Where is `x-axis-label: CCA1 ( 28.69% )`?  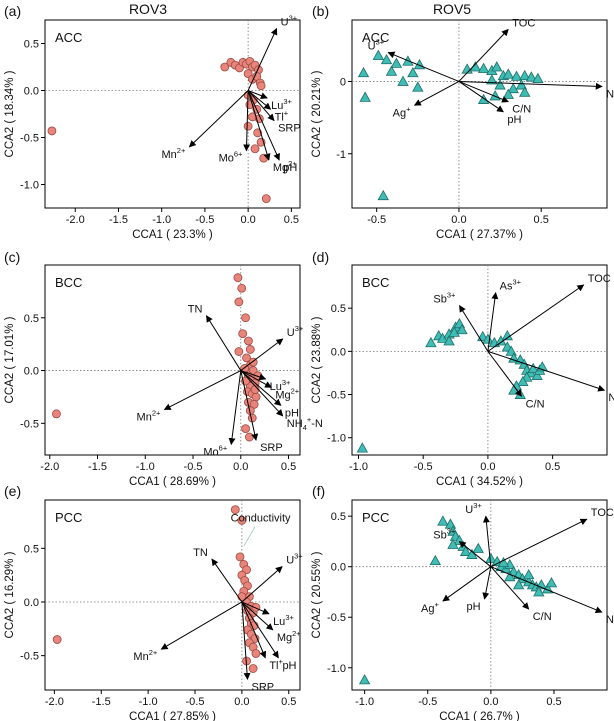
x-axis-label: CCA1 ( 28.69% ) is located at coordinates (172, 482).